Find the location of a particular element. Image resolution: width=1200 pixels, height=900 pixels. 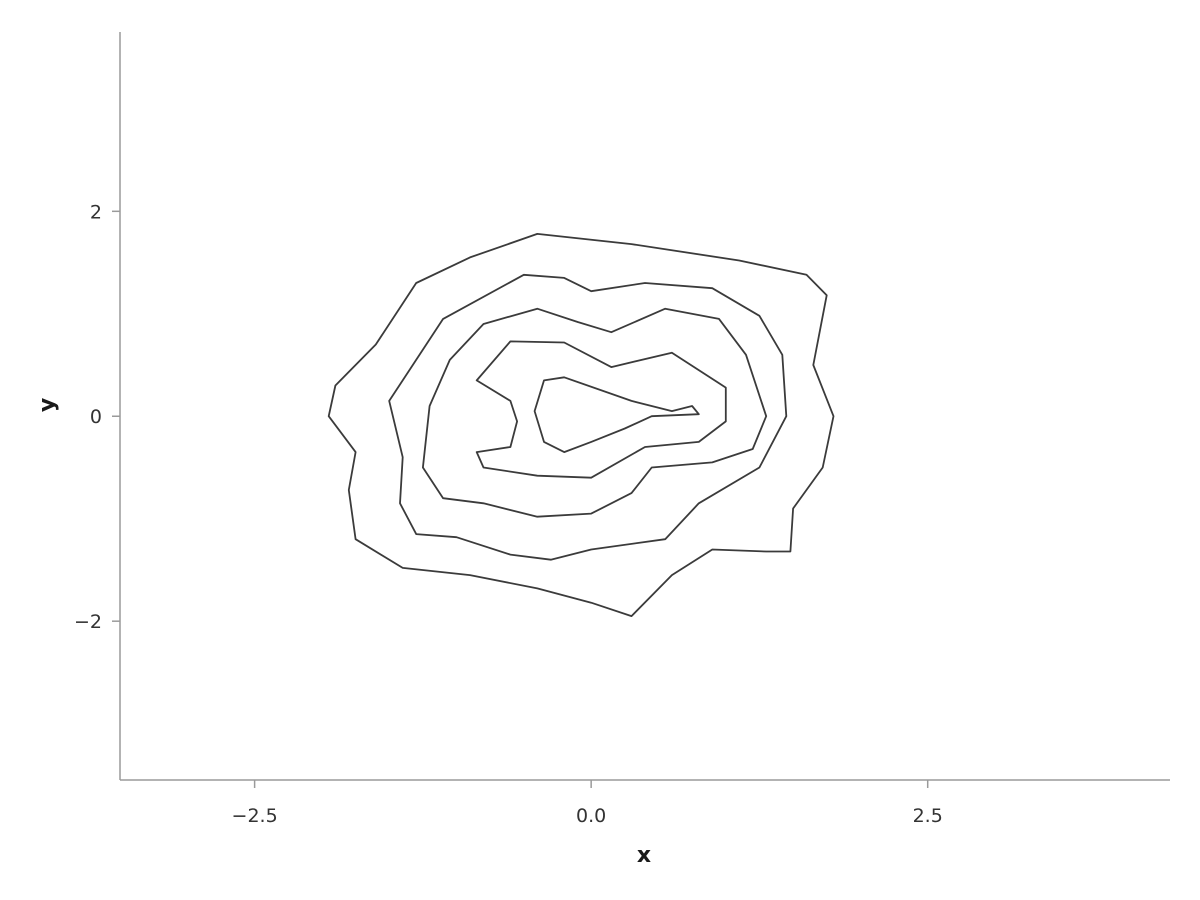

x-tick-label: −2.5 is located at coordinates (255, 816).